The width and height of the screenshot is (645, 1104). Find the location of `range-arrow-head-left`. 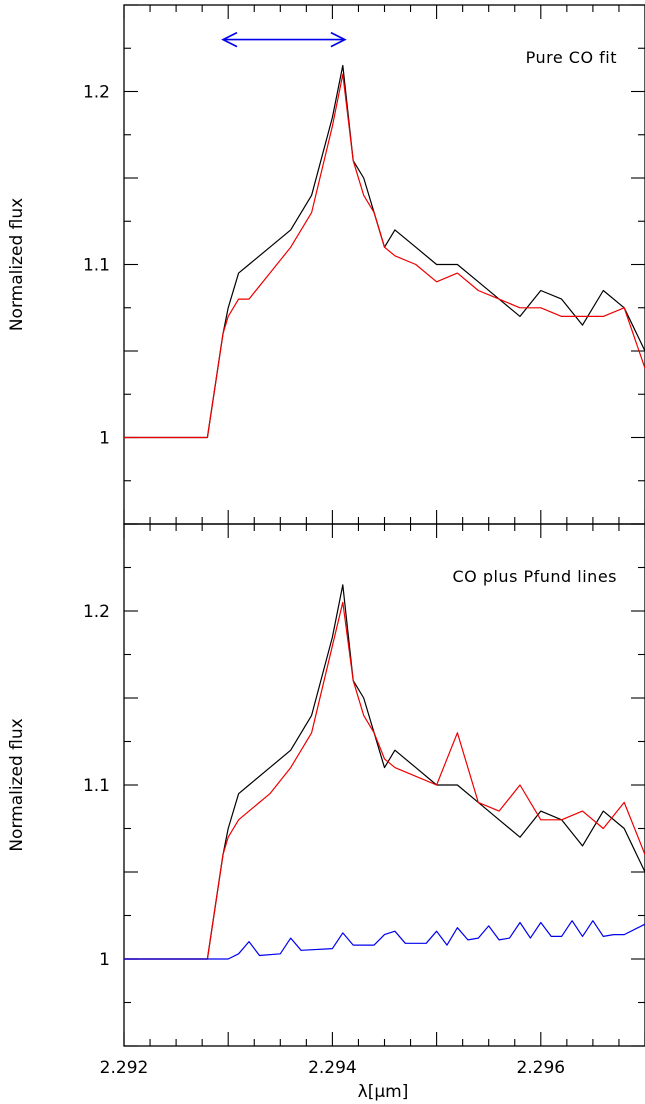

range-arrow-head-left is located at coordinates (229, 39).